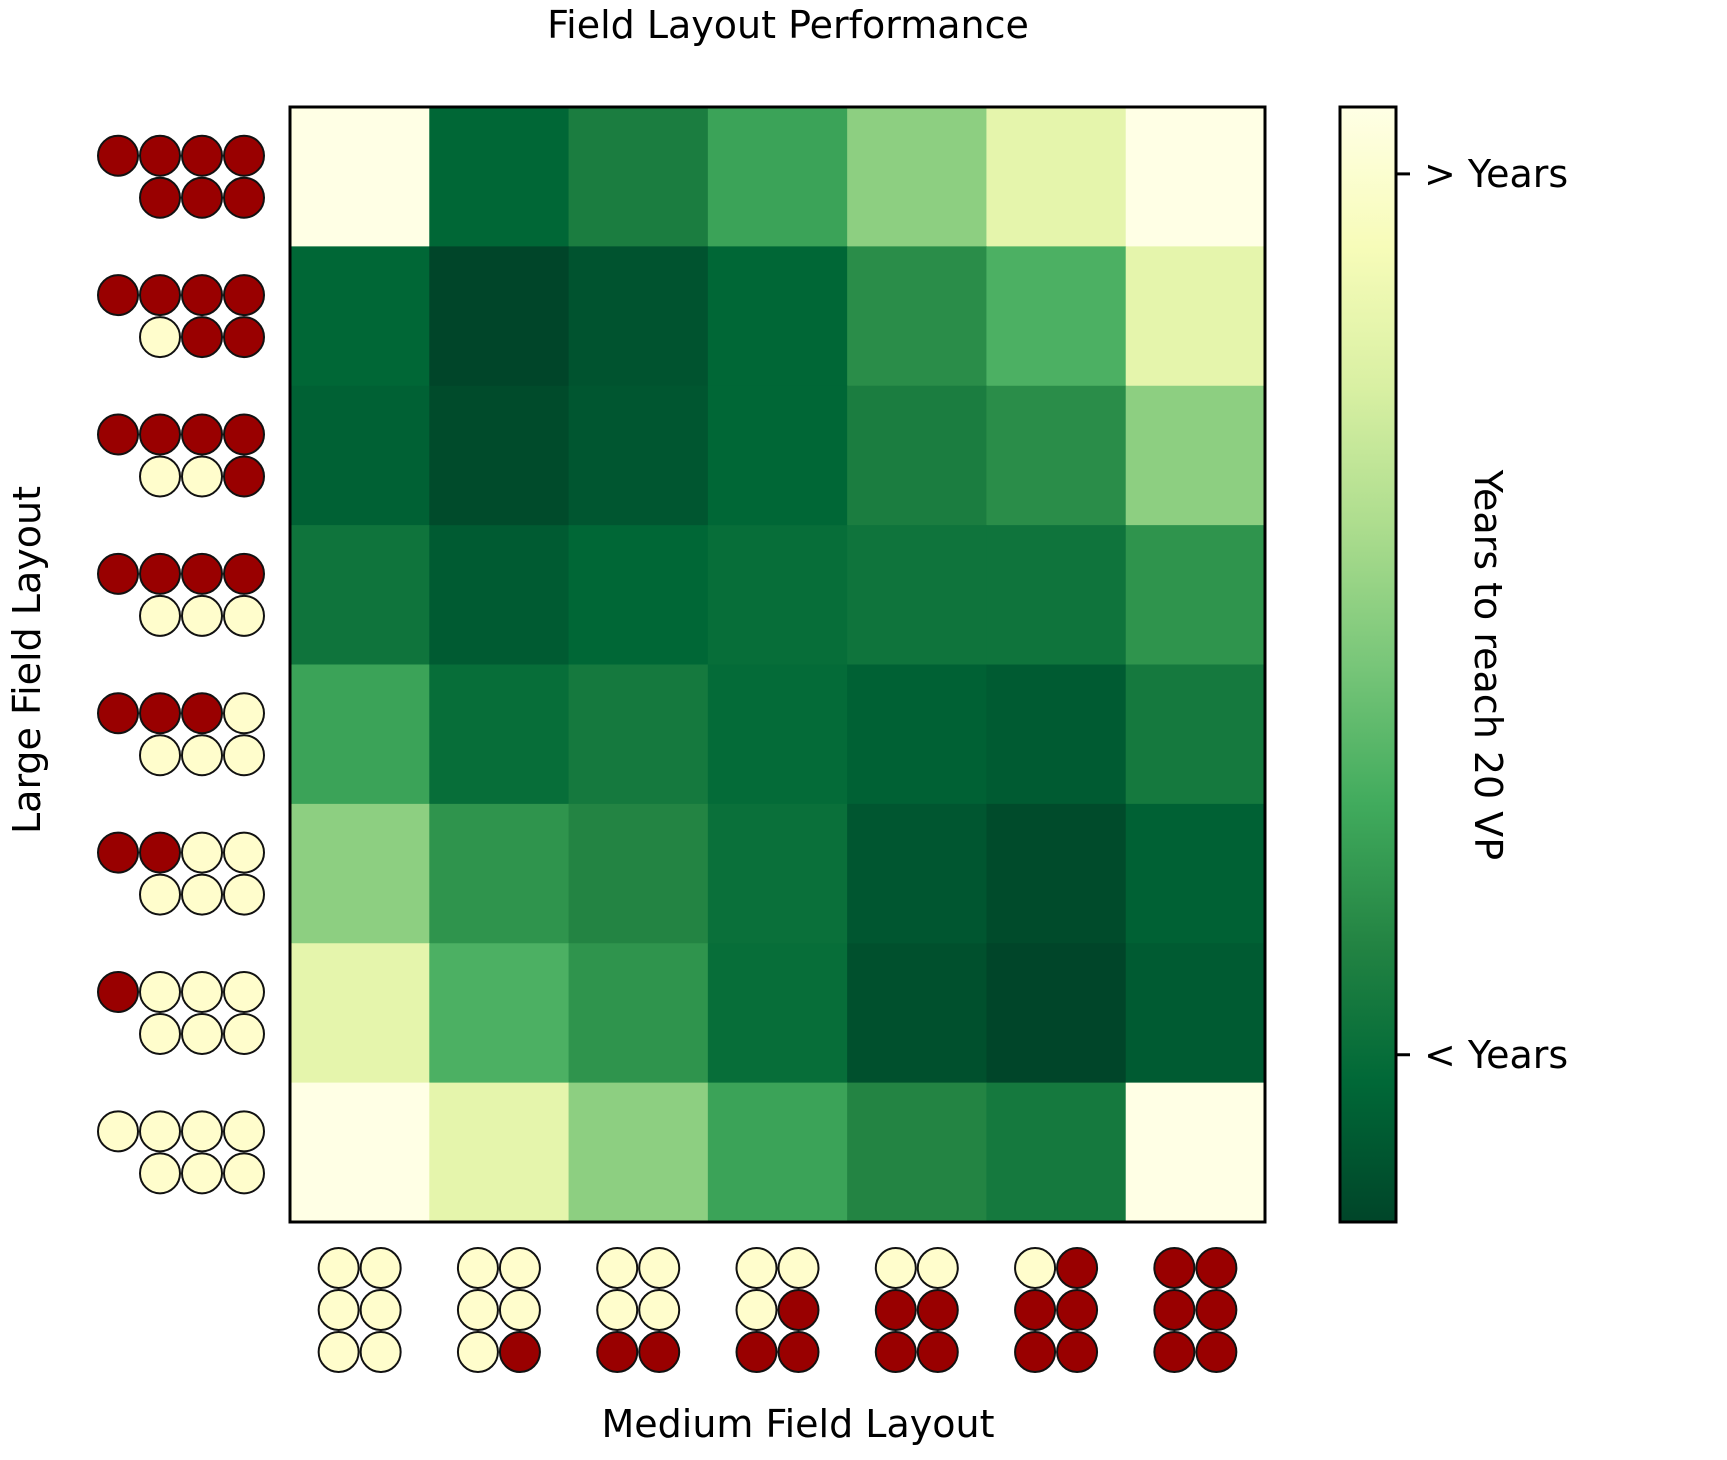 This screenshot has height=1460, width=1727. I want to click on colorbar-tick-label: < Years, so click(1496, 1055).